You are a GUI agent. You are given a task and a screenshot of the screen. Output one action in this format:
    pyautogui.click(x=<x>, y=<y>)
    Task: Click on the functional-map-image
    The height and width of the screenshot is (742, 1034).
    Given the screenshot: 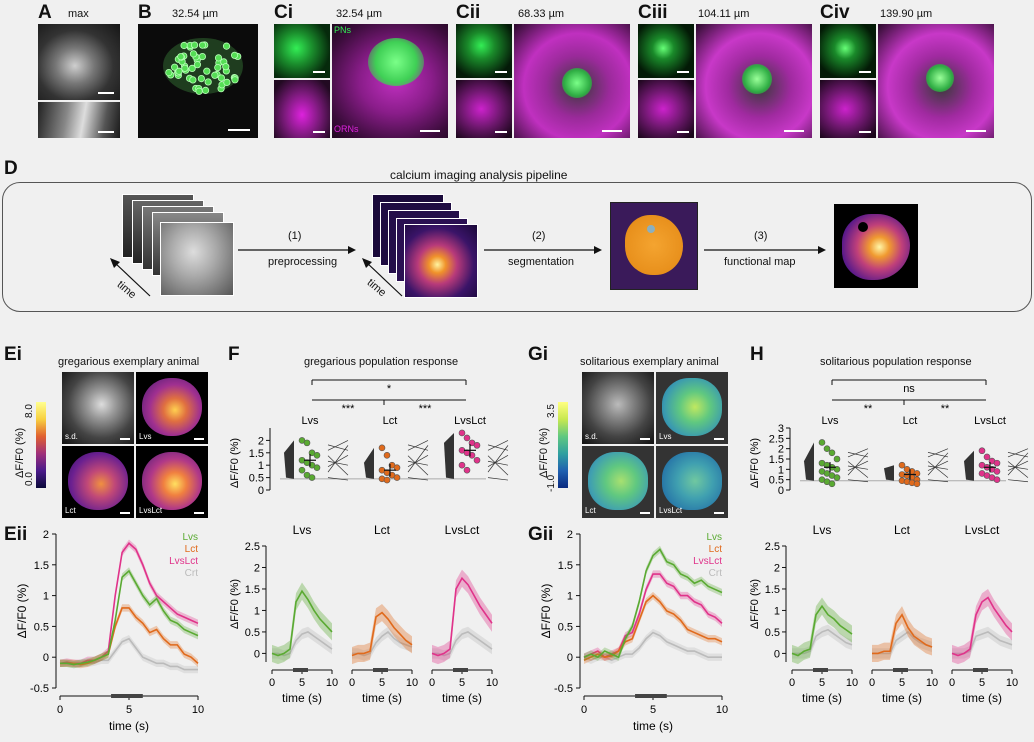 What is the action you would take?
    pyautogui.click(x=876, y=246)
    